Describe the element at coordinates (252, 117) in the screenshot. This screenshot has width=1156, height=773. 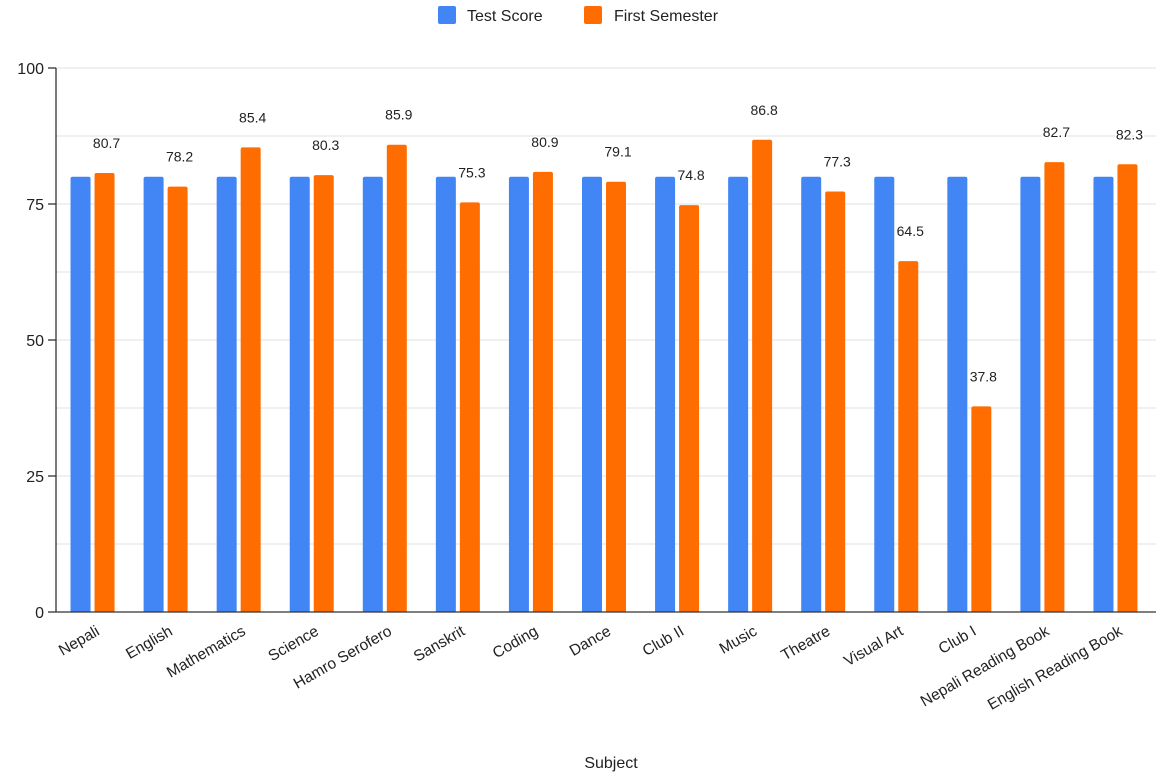
I see `data-label-mathematics: 85.4` at that location.